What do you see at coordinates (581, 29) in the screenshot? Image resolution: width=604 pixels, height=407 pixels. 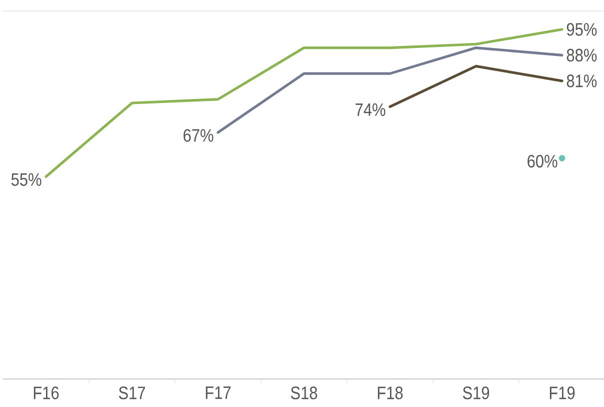 I see `data-label: 95%` at bounding box center [581, 29].